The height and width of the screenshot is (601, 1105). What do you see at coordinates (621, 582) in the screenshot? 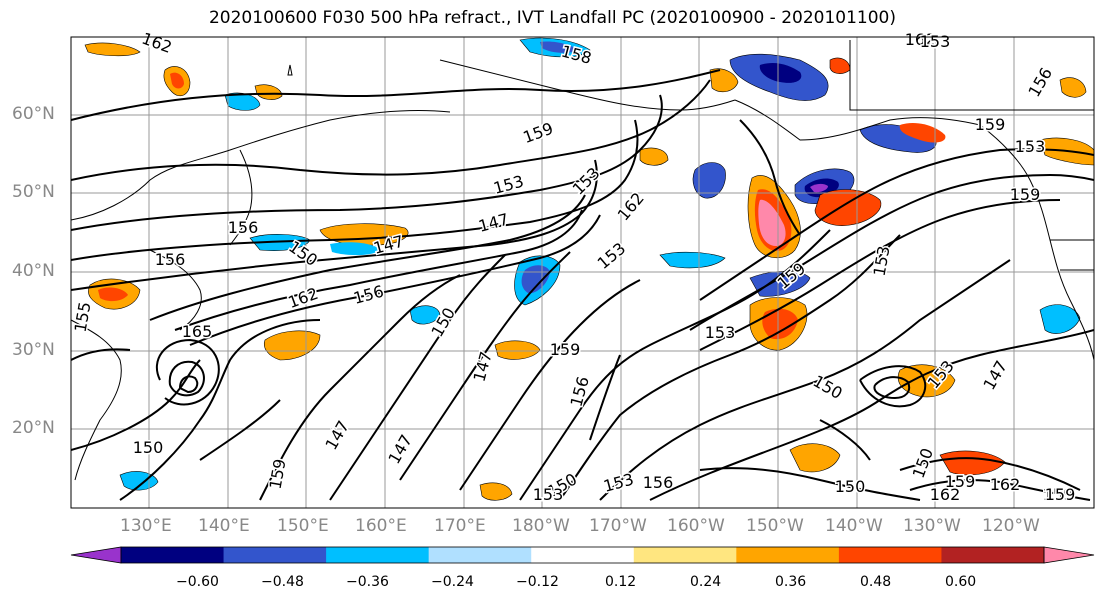
I see `colorbar-tick-label: 0.12` at bounding box center [621, 582].